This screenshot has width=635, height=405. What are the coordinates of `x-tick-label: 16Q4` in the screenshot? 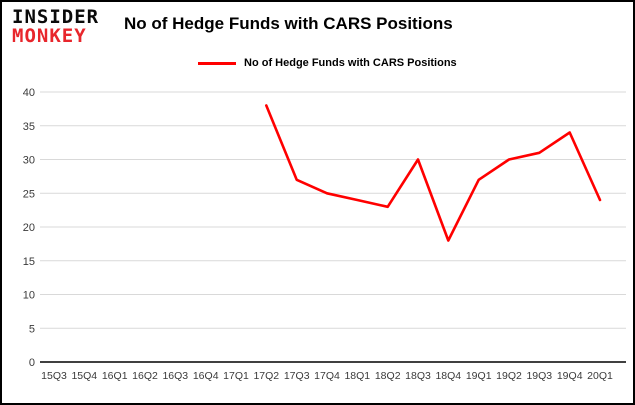 It's located at (206, 376).